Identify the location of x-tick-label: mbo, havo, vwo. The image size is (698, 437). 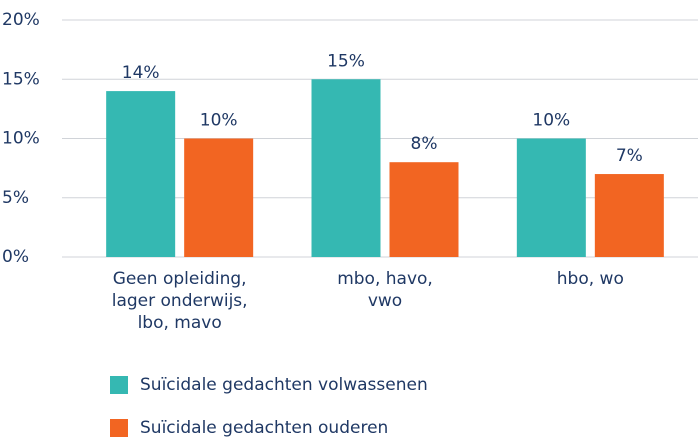
(385, 290).